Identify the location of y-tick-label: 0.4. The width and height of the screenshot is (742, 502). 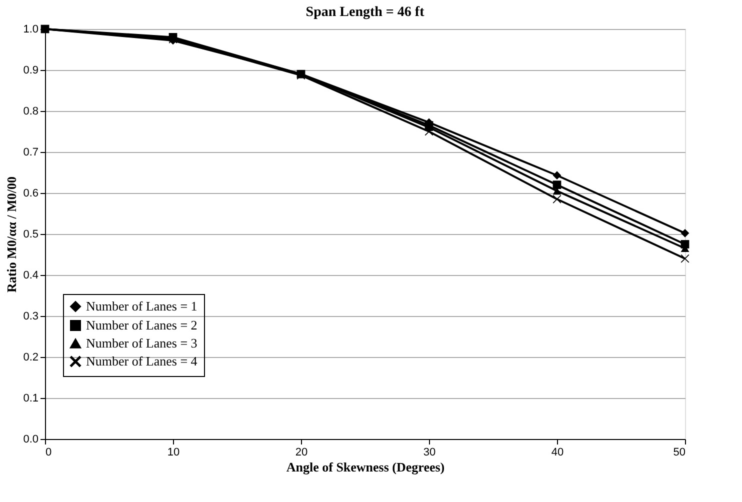
(30, 276).